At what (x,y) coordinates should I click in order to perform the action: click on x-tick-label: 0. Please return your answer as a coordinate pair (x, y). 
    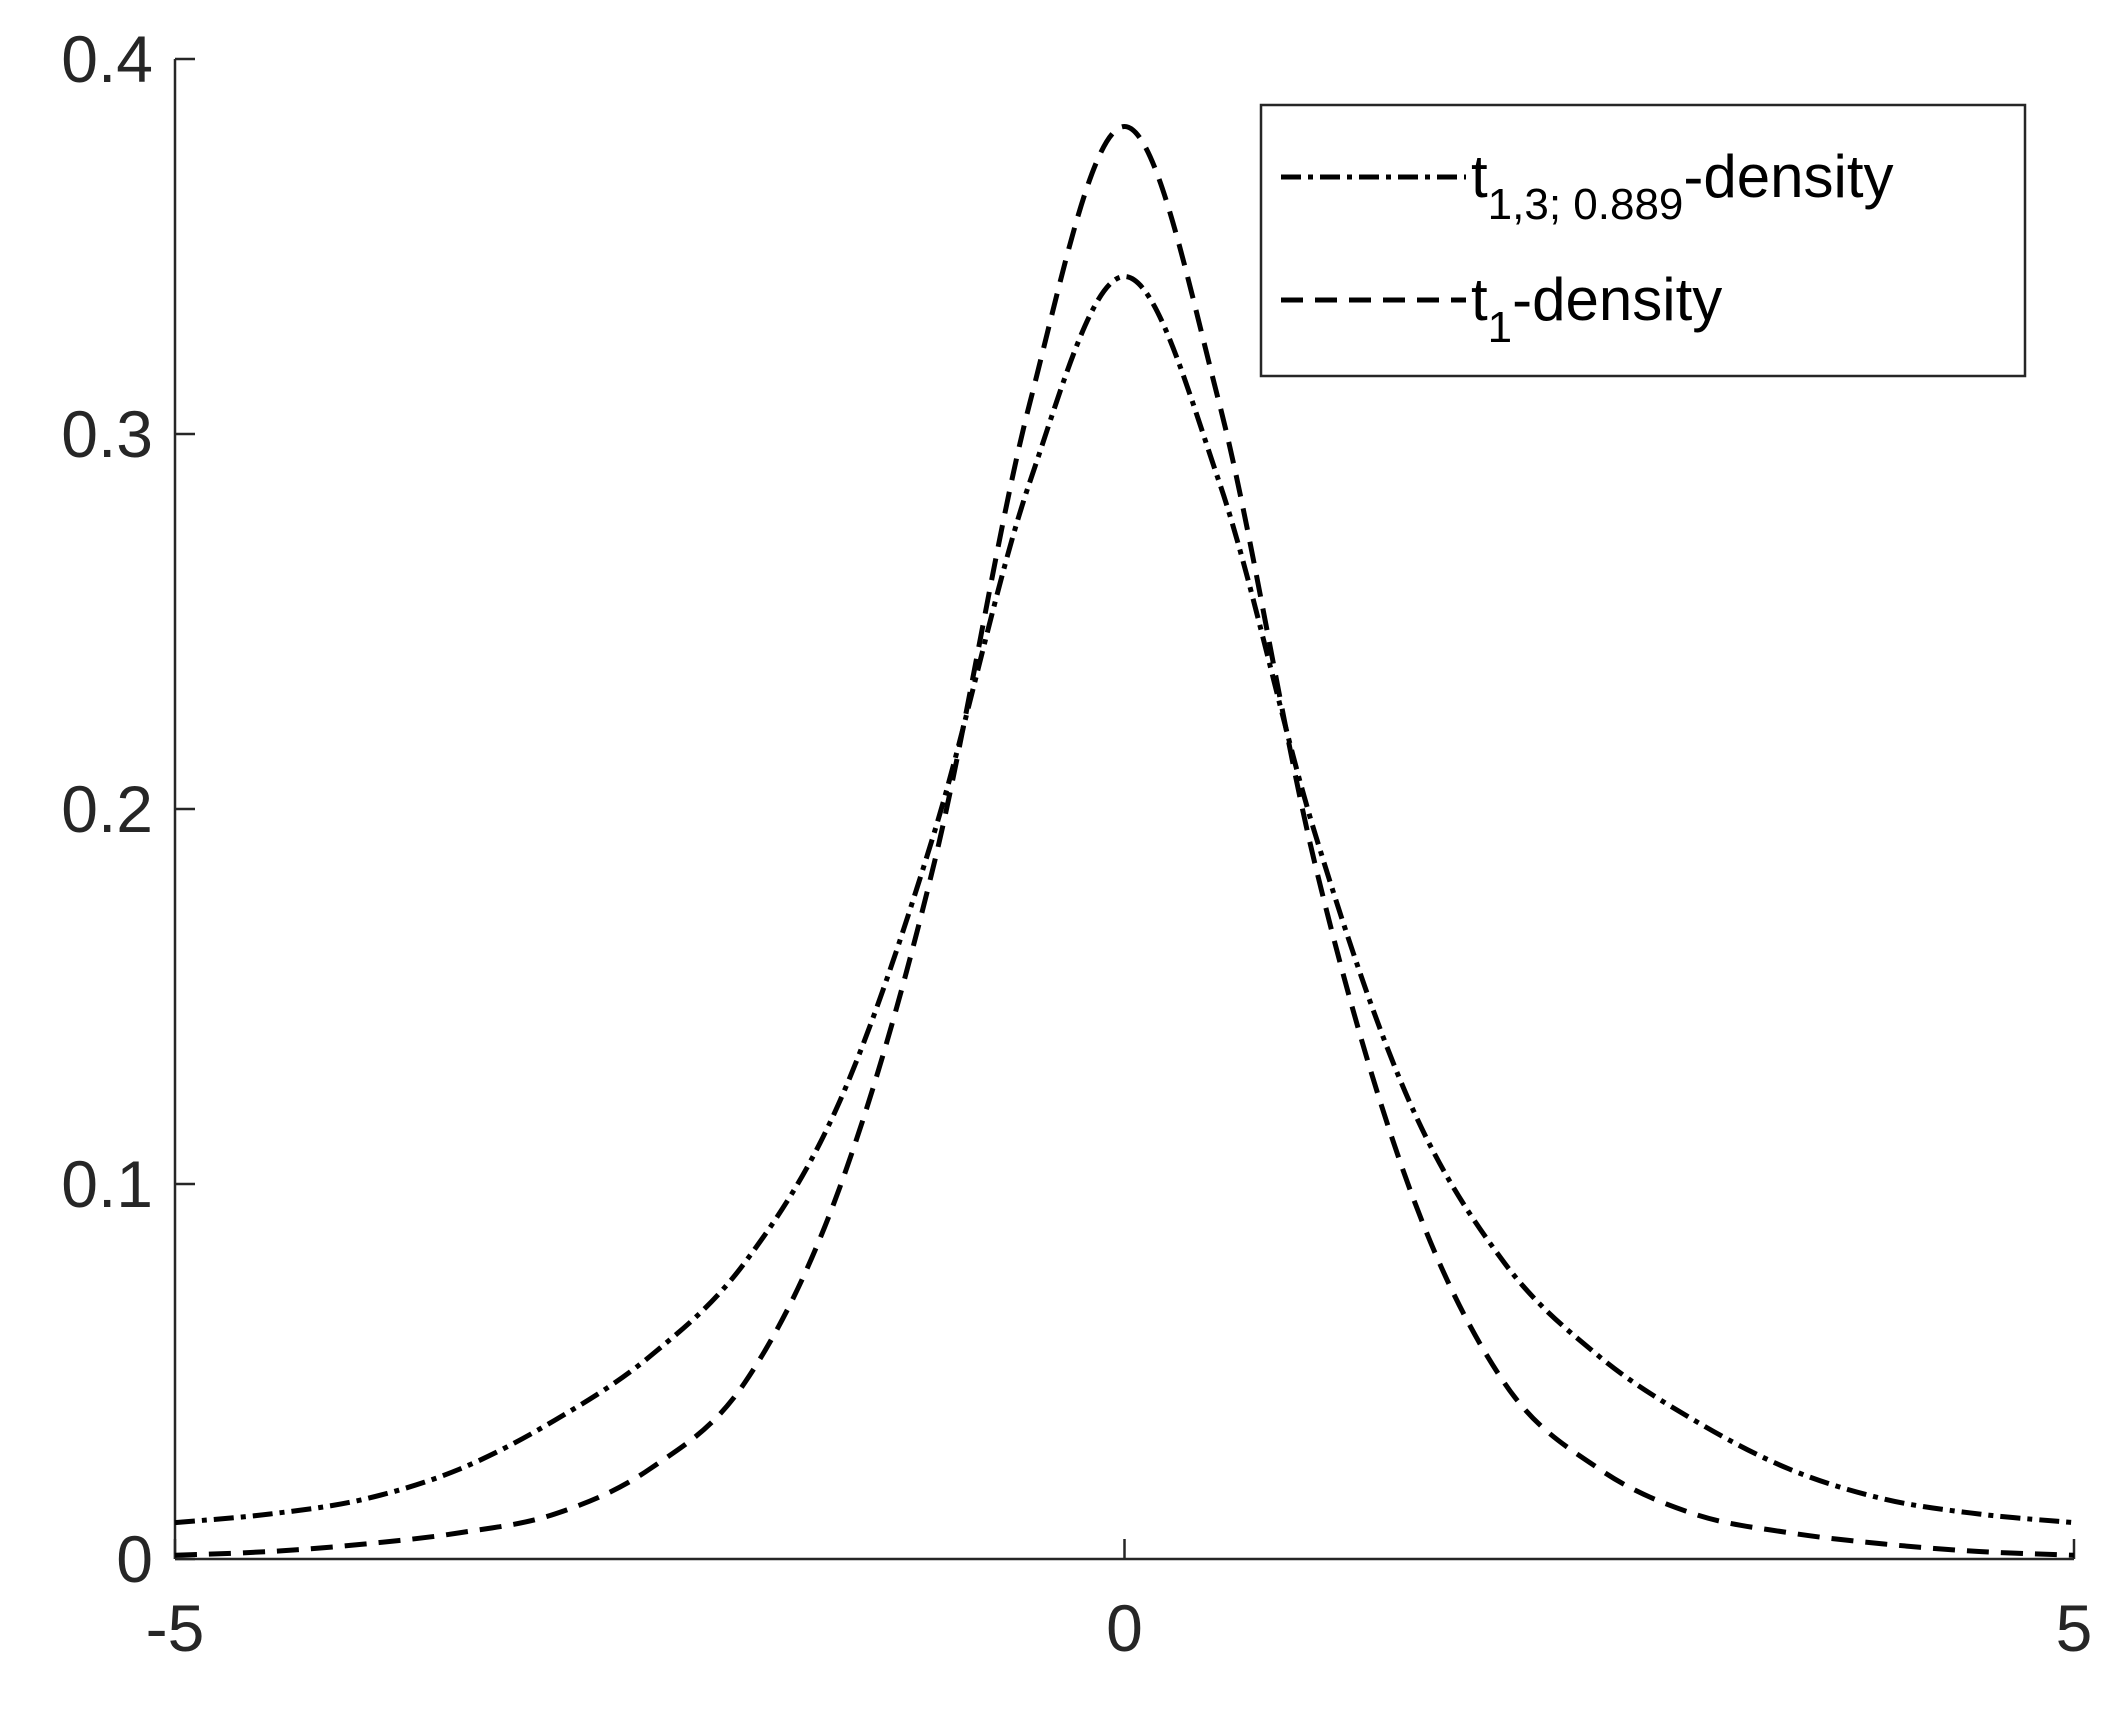
    Looking at the image, I should click on (1124, 1628).